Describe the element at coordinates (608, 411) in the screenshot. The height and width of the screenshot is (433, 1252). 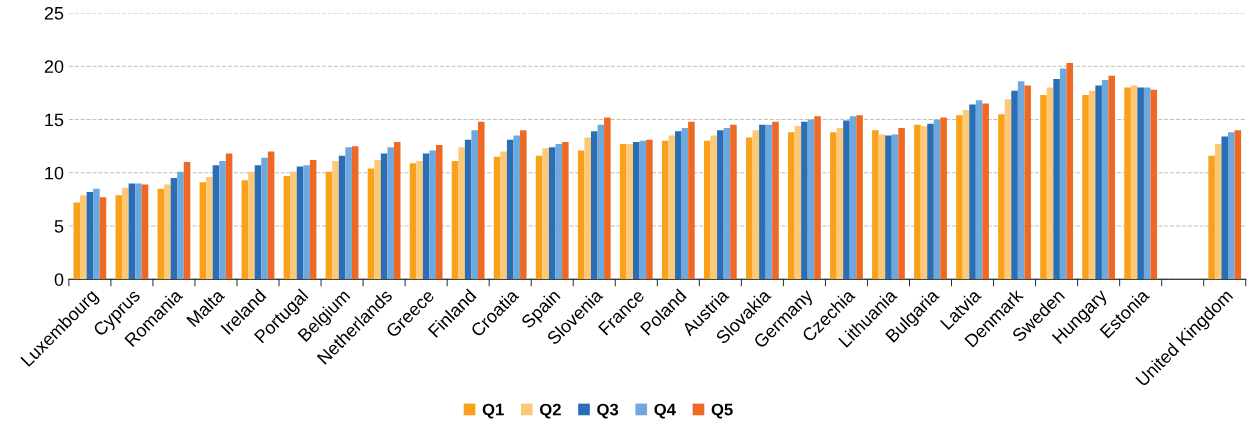
I see `legend-label: Q3` at that location.